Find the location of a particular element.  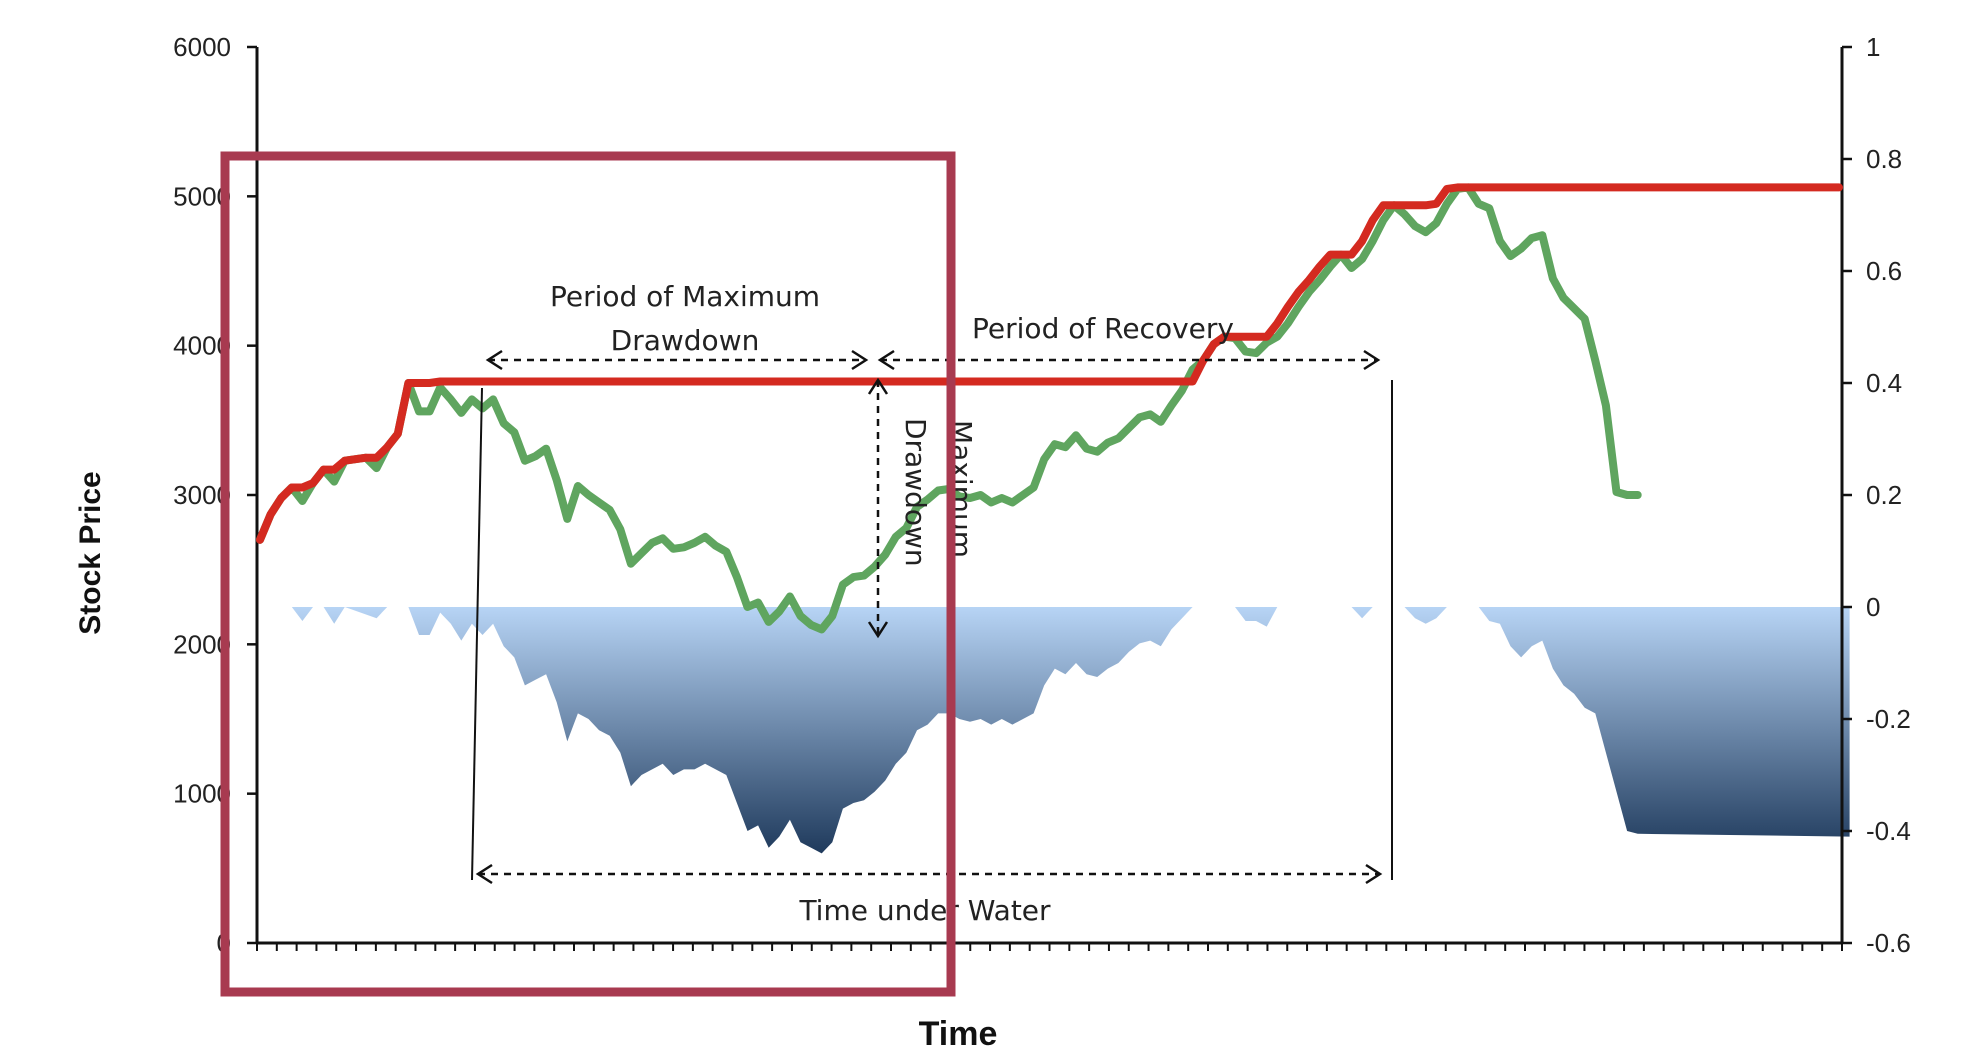

arrow-max-drawdown is located at coordinates (878, 508).